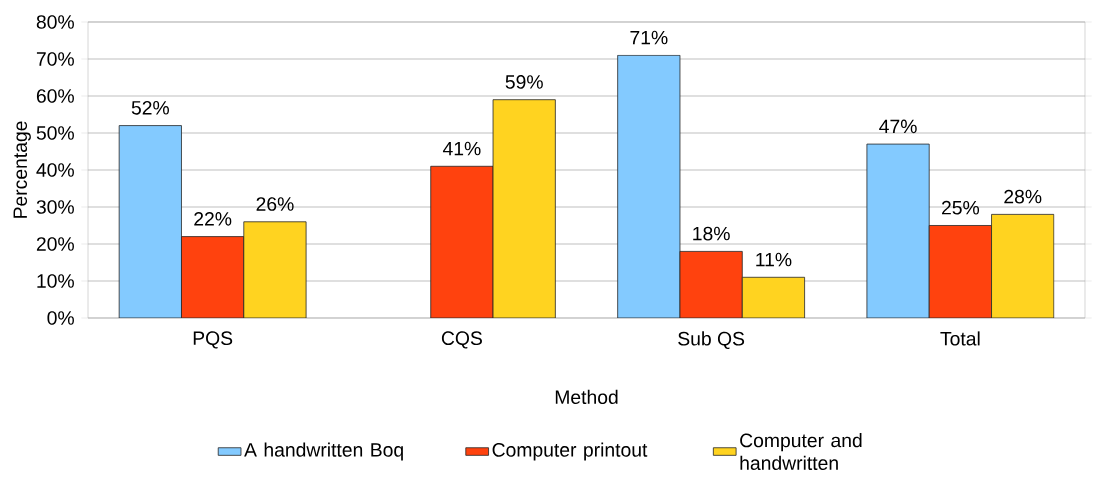 Image resolution: width=1095 pixels, height=488 pixels. I want to click on x-axis-title: Method, so click(586, 397).